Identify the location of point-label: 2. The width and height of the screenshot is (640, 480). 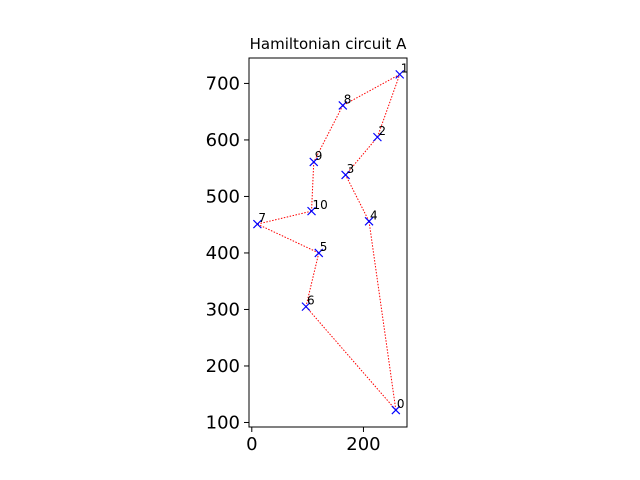
(382, 131).